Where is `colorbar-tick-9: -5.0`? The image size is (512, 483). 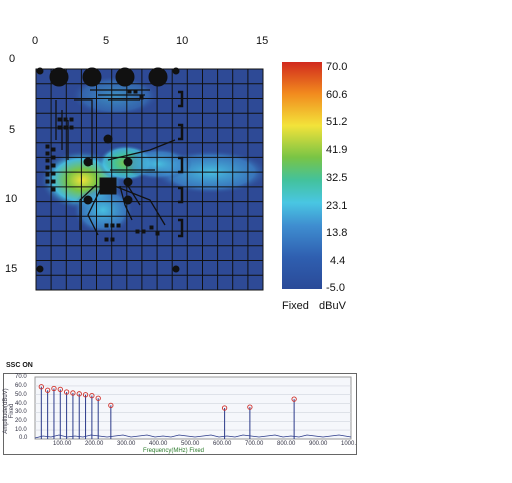 colorbar-tick-9: -5.0 is located at coordinates (335, 288).